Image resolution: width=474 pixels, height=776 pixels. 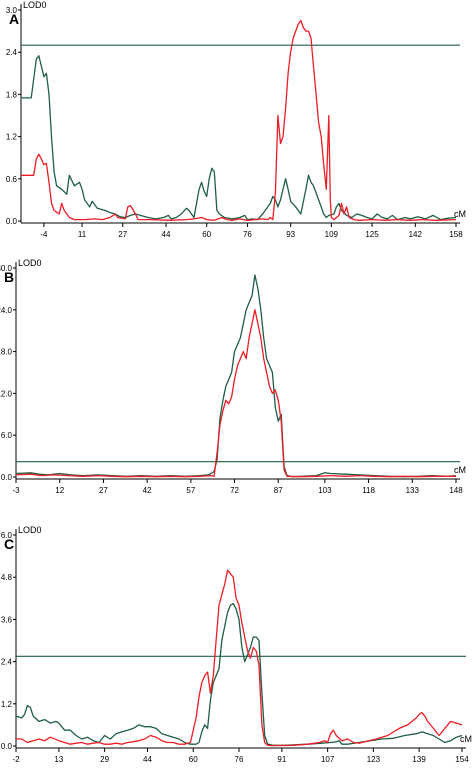 What do you see at coordinates (58, 759) in the screenshot?
I see `x-tick-label: 13` at bounding box center [58, 759].